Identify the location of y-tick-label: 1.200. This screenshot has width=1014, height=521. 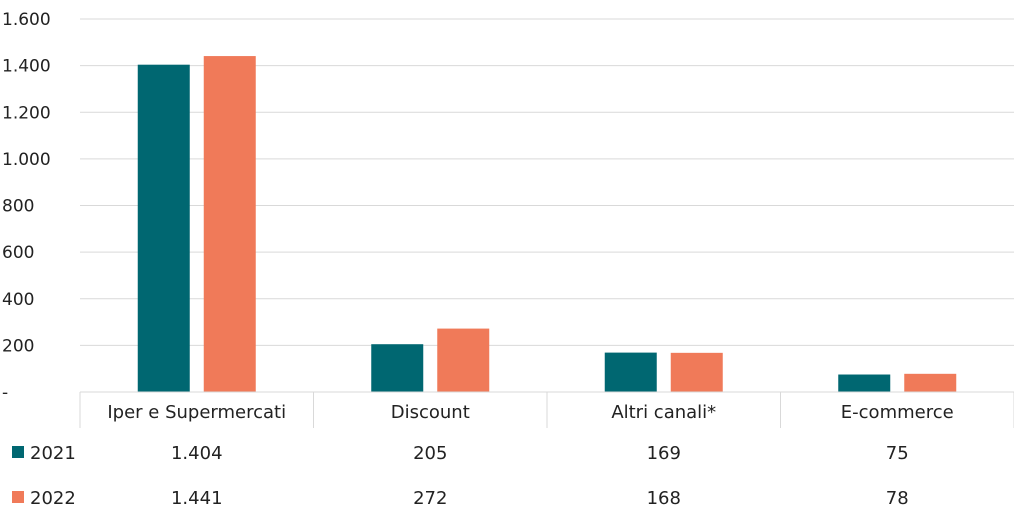
(26, 113).